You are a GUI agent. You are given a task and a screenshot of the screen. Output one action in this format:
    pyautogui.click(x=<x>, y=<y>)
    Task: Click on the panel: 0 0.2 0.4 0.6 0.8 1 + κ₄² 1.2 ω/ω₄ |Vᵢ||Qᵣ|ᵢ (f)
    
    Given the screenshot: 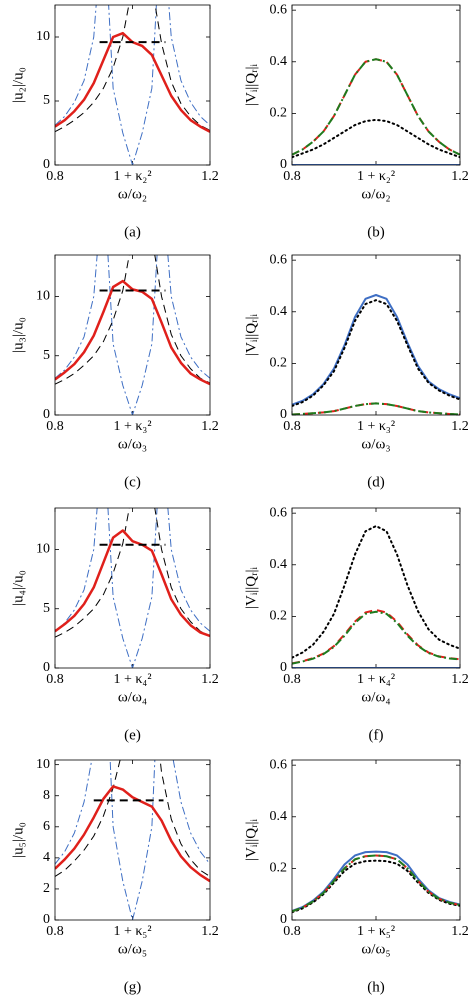 What is the action you would take?
    pyautogui.click(x=355, y=624)
    